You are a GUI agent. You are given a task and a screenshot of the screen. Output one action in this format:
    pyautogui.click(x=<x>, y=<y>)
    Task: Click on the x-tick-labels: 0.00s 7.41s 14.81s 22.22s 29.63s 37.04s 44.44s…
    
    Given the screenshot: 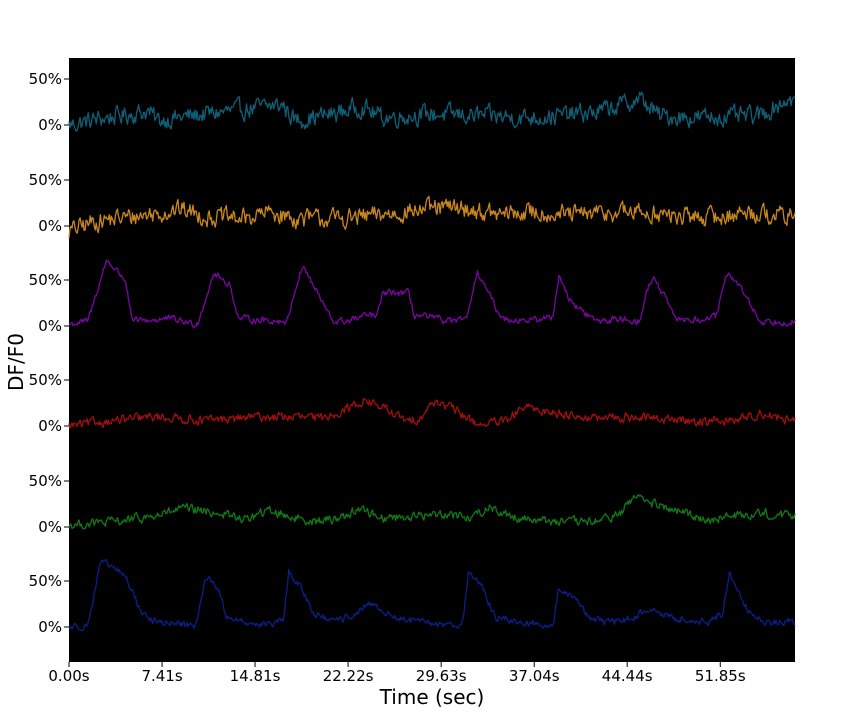 What is the action you would take?
    pyautogui.click(x=397, y=673)
    